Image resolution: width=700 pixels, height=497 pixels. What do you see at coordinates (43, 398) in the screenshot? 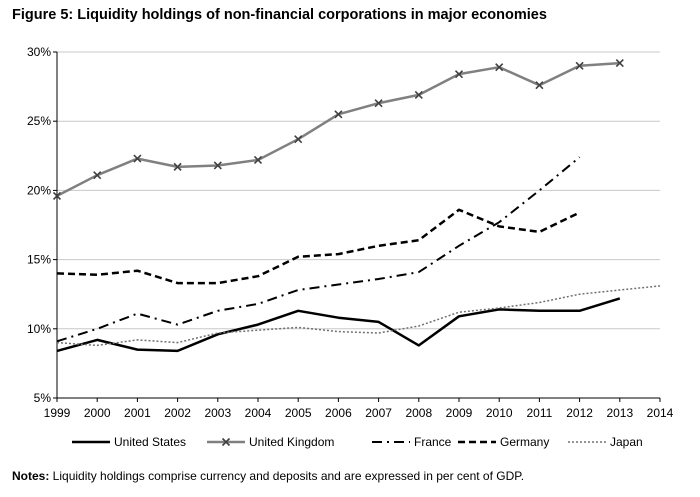
I see `y-tick-label: 5%` at bounding box center [43, 398].